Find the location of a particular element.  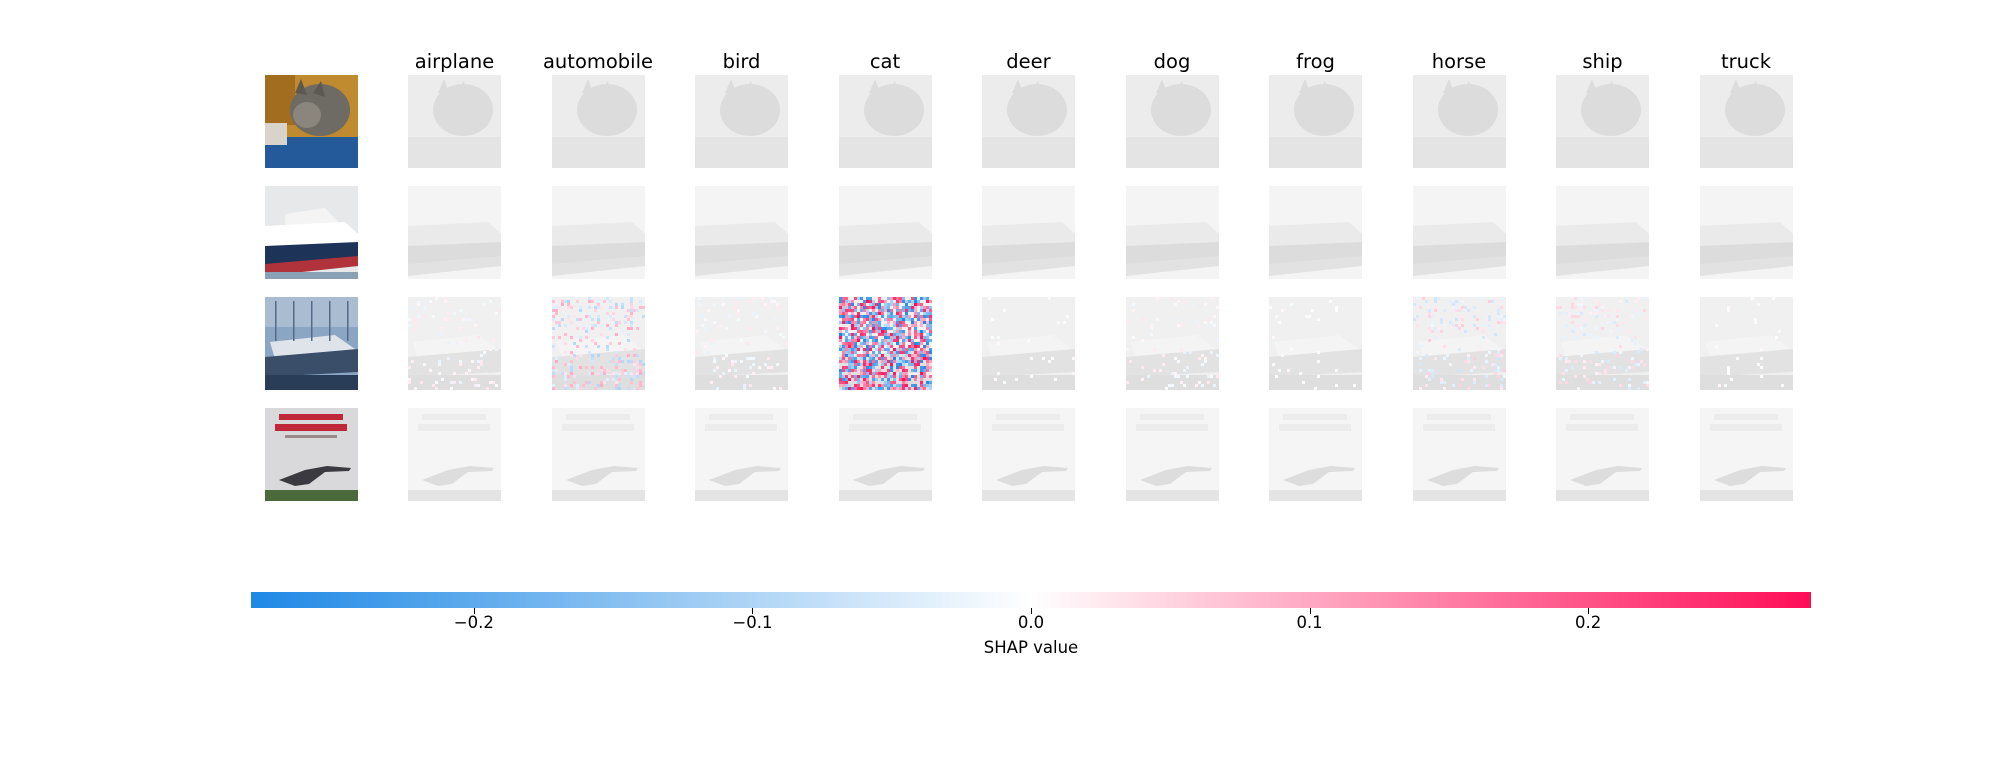

colorbar-tick-label: 0.2 is located at coordinates (1588, 622).